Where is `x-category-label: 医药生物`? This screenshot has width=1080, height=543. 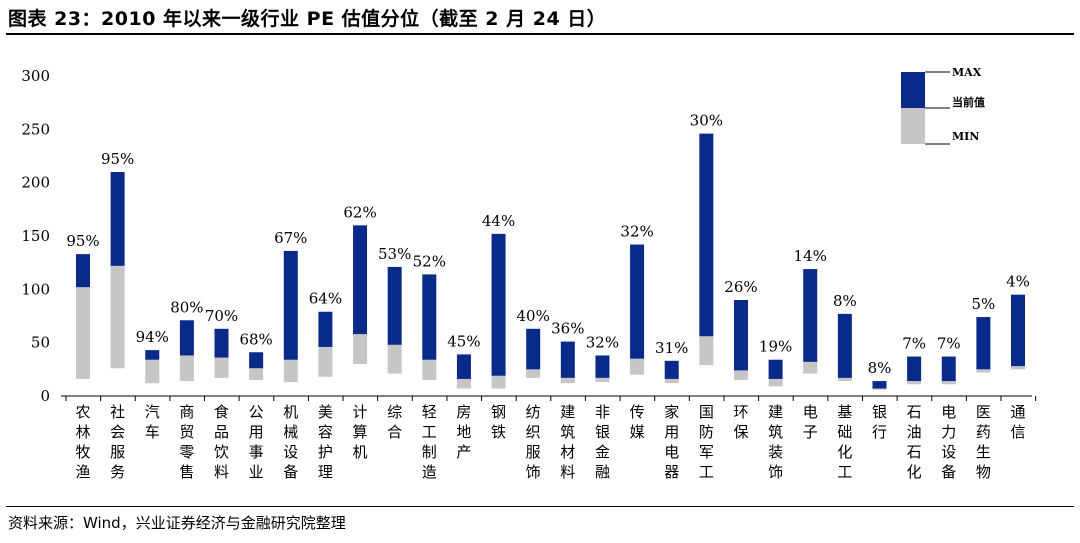 x-category-label: 医药生物 is located at coordinates (983, 442).